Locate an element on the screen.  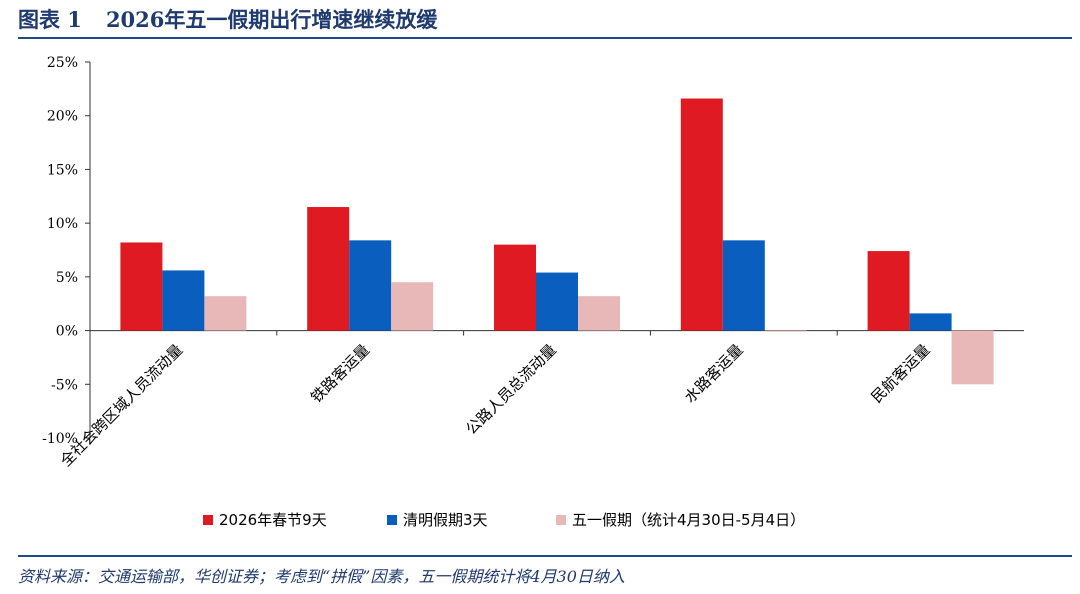
y-tick-label: 25% is located at coordinates (62, 63).